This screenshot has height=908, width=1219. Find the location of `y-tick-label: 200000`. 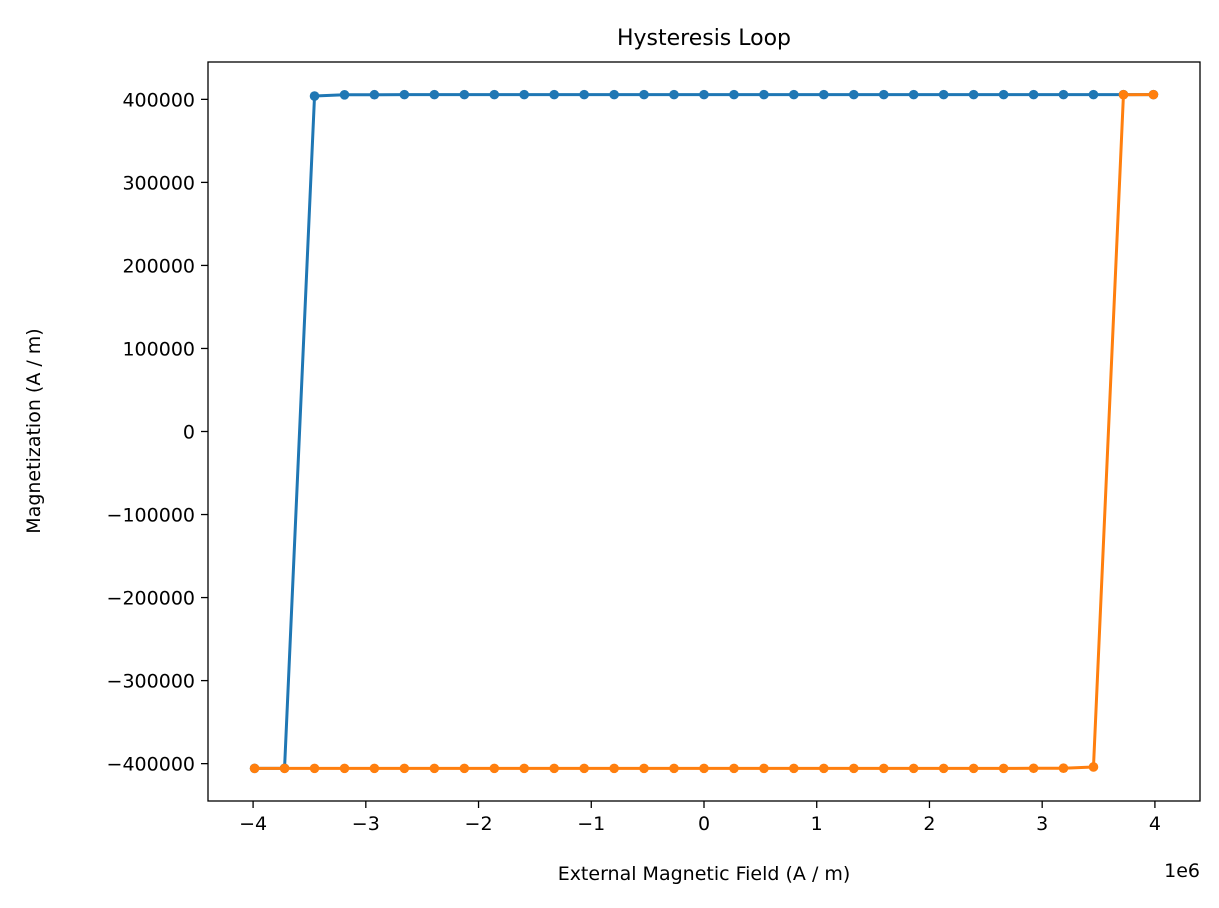

y-tick-label: 200000 is located at coordinates (158, 266).